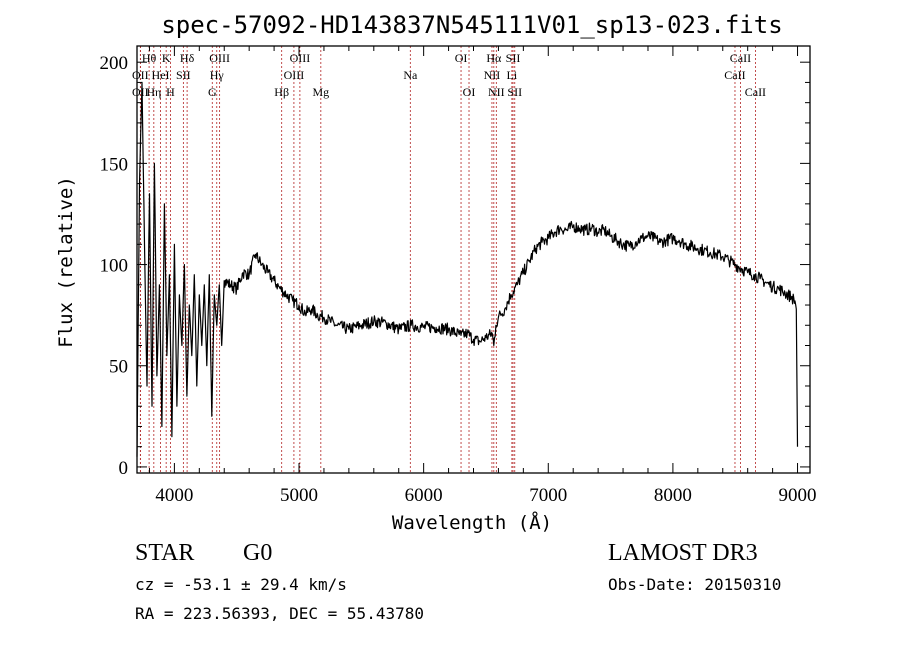  Describe the element at coordinates (424, 495) in the screenshot. I see `x-tick-label: 6000` at that location.